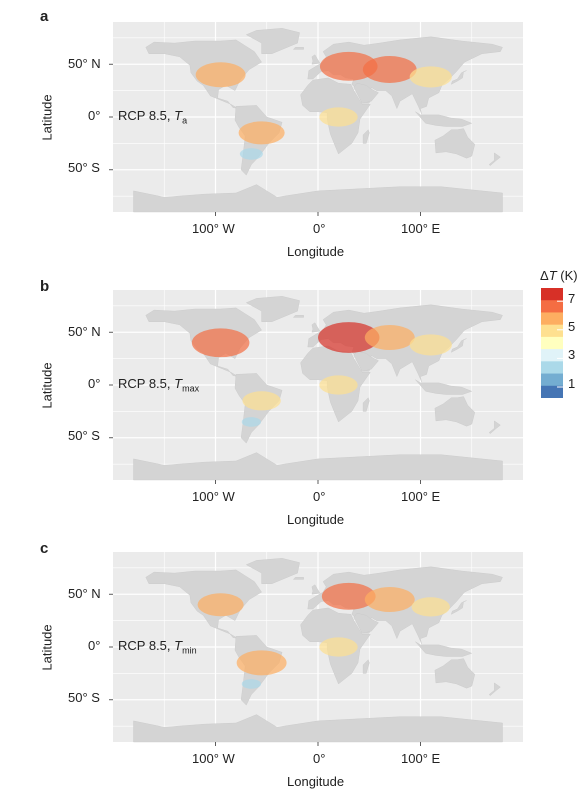  Describe the element at coordinates (366, 623) in the screenshot. I see `panel-c-land-arabia` at that location.